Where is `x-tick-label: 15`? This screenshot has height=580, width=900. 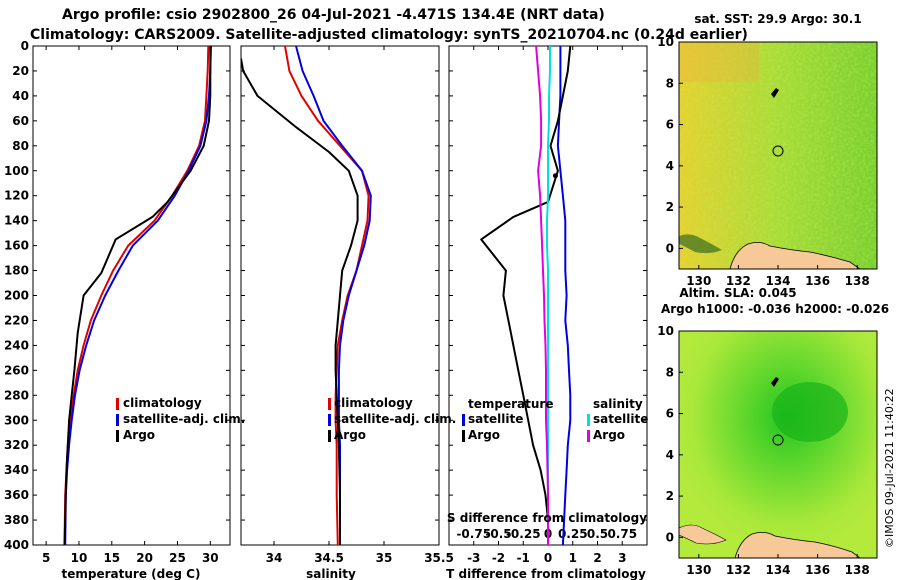
x-tick-label: 15 is located at coordinates (111, 558).